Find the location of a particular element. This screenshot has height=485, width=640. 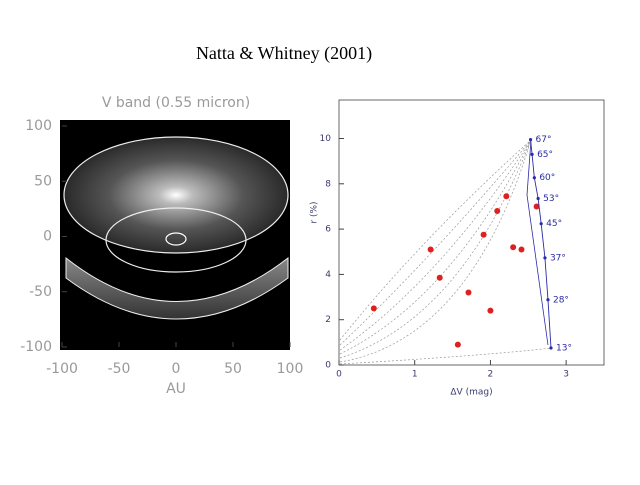

x-tick-label: -100 is located at coordinates (62, 369).